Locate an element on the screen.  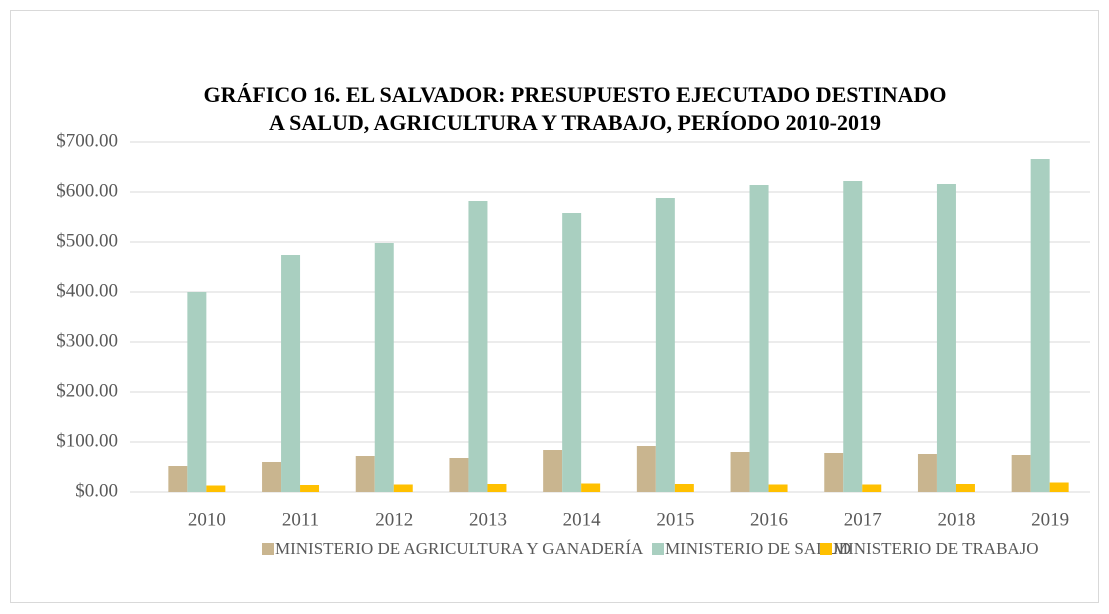
legend-label: MINISTERIO DE TRABAJO is located at coordinates (936, 548).